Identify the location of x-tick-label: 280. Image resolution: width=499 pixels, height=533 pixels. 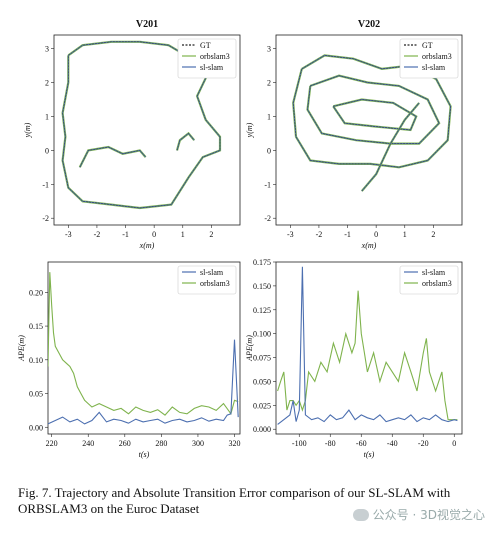
(161, 443).